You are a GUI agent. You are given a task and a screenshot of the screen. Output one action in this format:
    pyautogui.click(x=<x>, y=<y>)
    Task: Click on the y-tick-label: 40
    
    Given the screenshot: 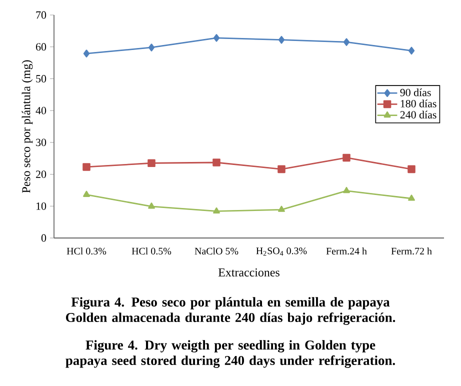 What is the action you would take?
    pyautogui.click(x=41, y=110)
    